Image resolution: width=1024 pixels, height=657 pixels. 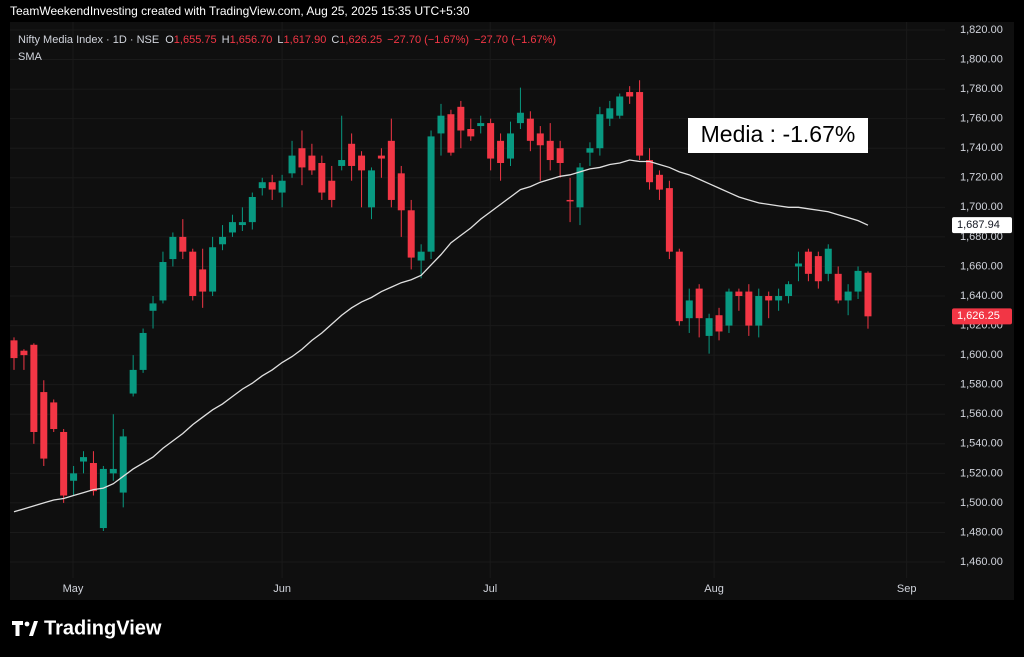 I want to click on y-tick-label: 1,680.00, so click(x=981, y=237).